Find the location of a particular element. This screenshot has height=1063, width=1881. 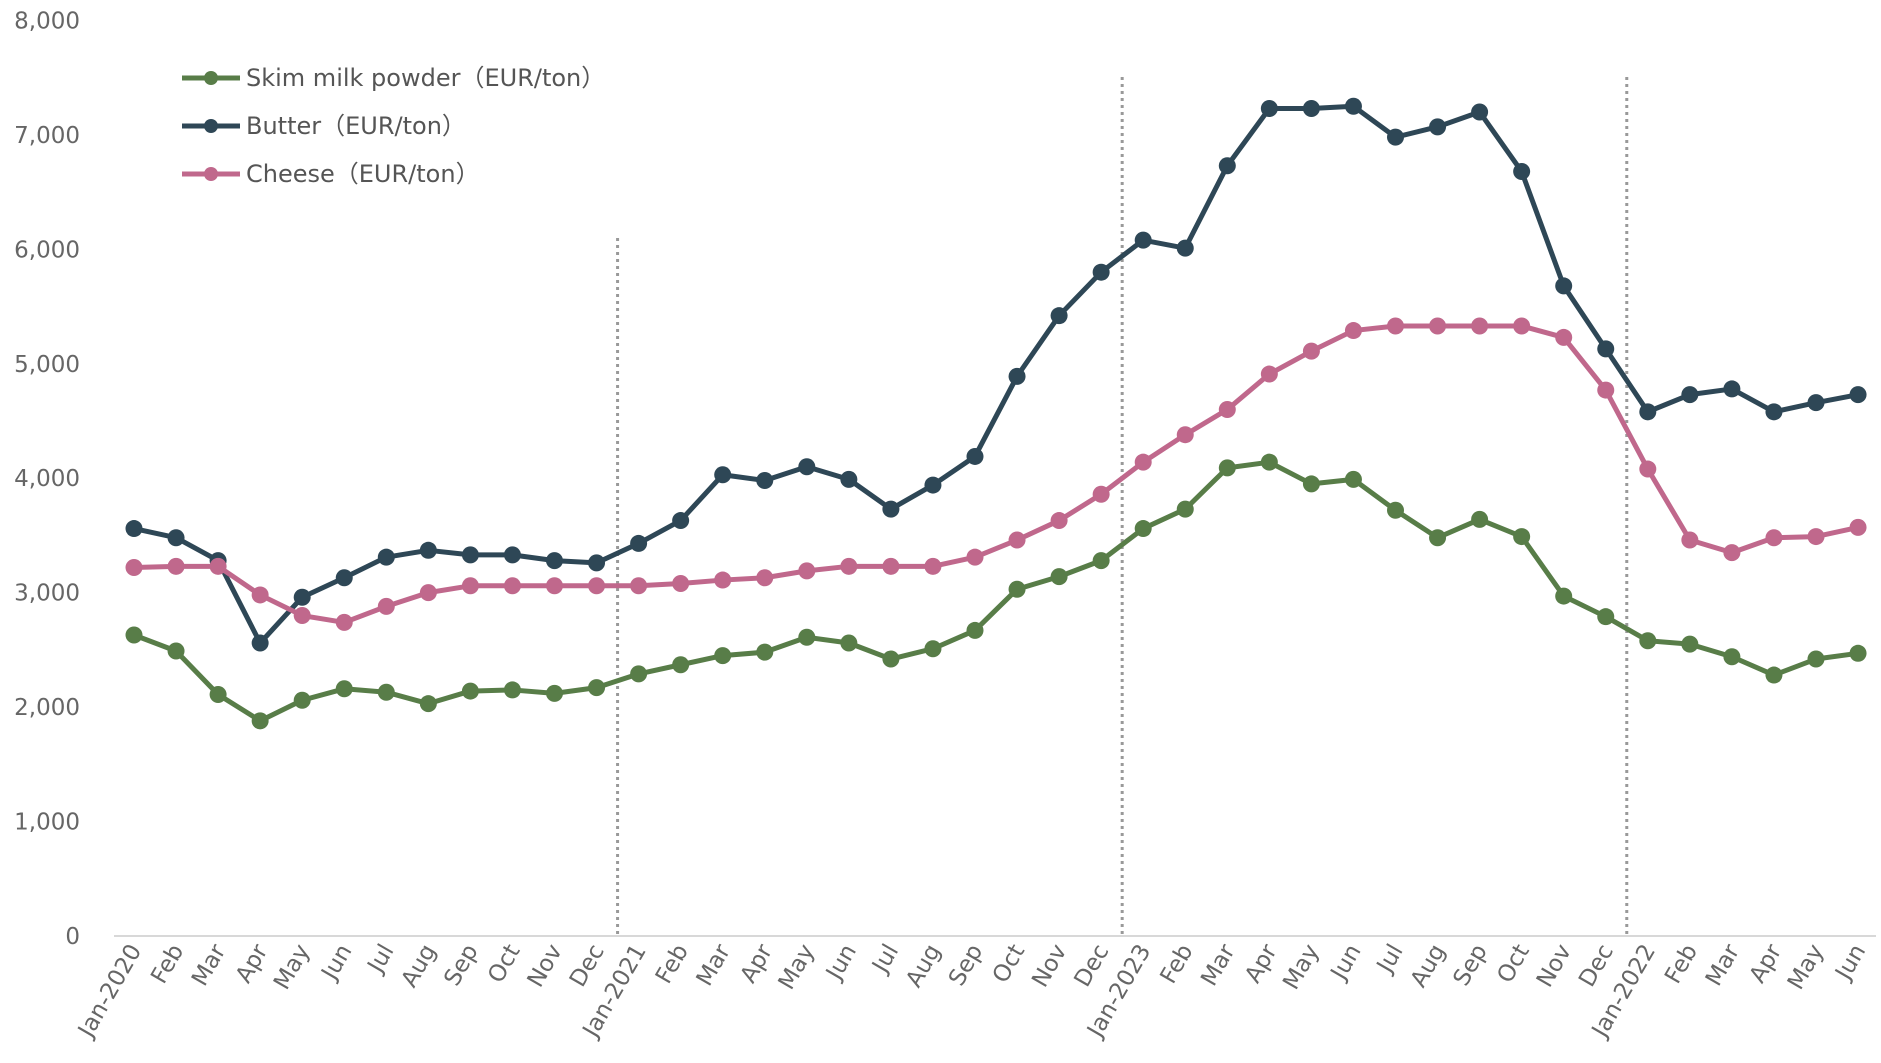

x-tick-label: Nov is located at coordinates (1554, 966).